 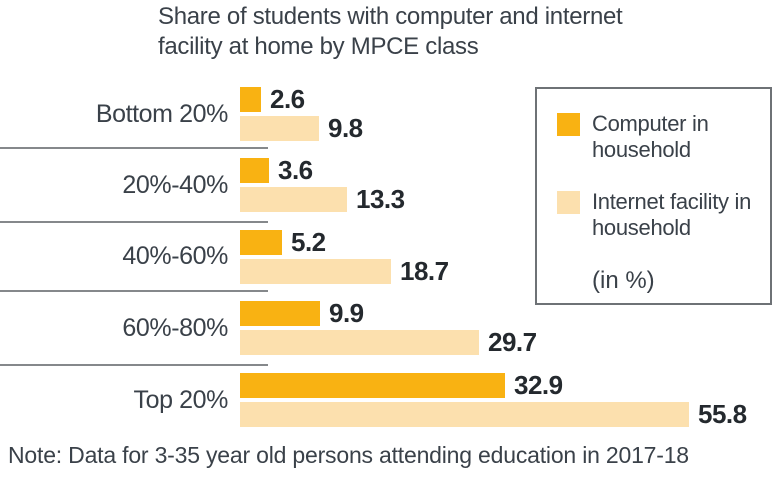 I want to click on bar-group: 3.6 13.3, so click(x=322, y=184).